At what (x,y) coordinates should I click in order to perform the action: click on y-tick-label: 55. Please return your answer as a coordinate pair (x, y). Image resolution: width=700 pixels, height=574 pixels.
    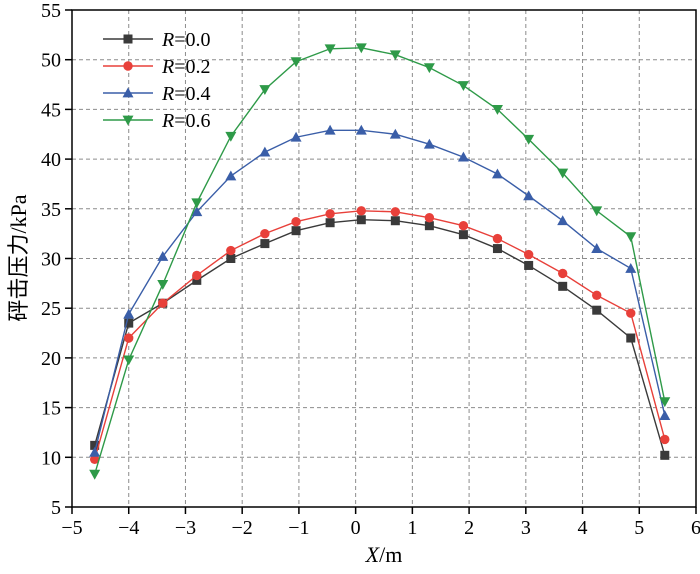
    Looking at the image, I should click on (51, 11).